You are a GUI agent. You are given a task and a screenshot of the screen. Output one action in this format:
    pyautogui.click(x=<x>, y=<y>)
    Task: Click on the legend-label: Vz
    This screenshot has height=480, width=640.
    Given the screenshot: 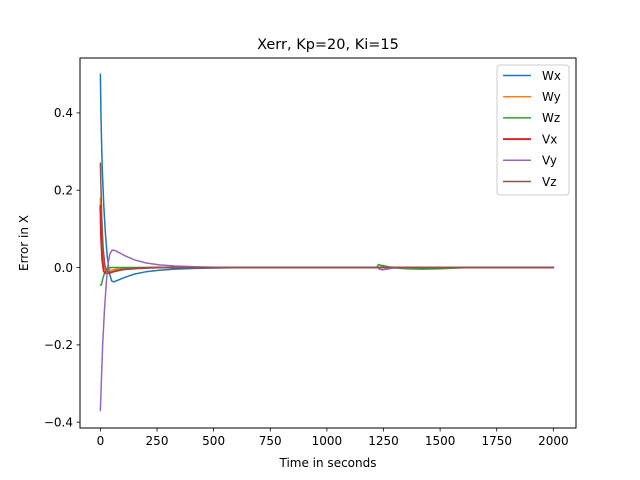 What is the action you would take?
    pyautogui.click(x=549, y=182)
    